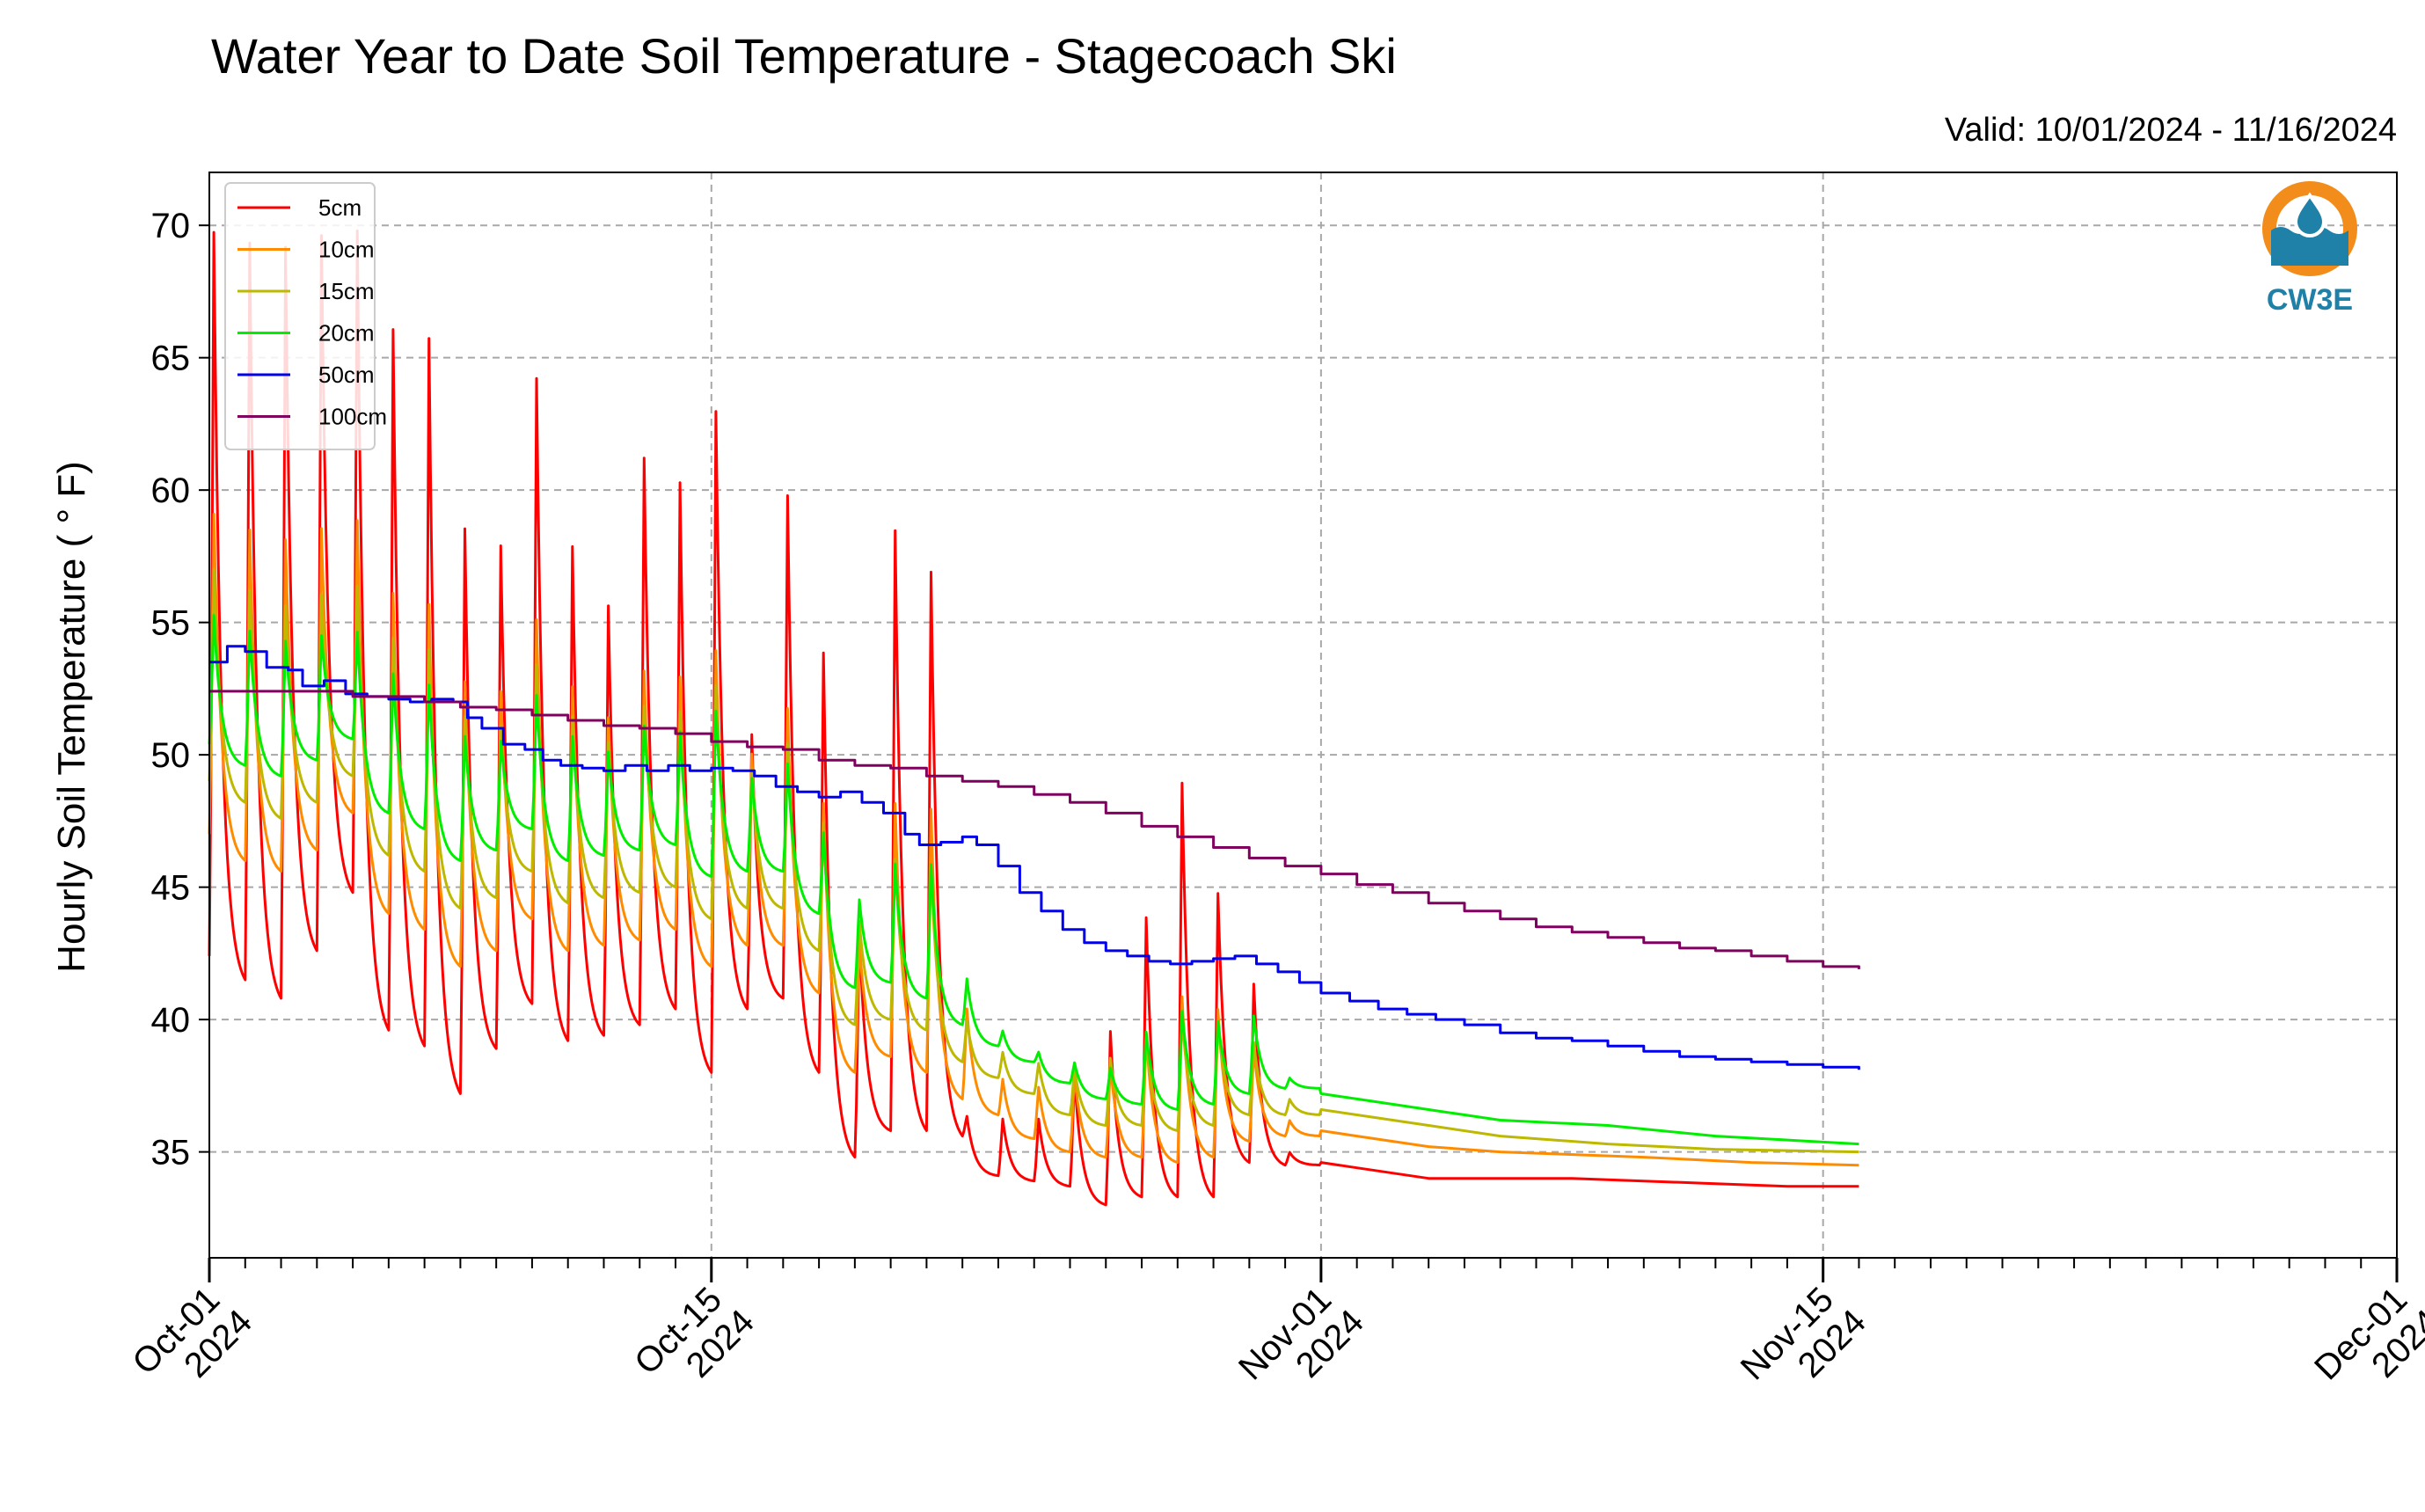  What do you see at coordinates (171, 1020) in the screenshot?
I see `y-tick-label: 40` at bounding box center [171, 1020].